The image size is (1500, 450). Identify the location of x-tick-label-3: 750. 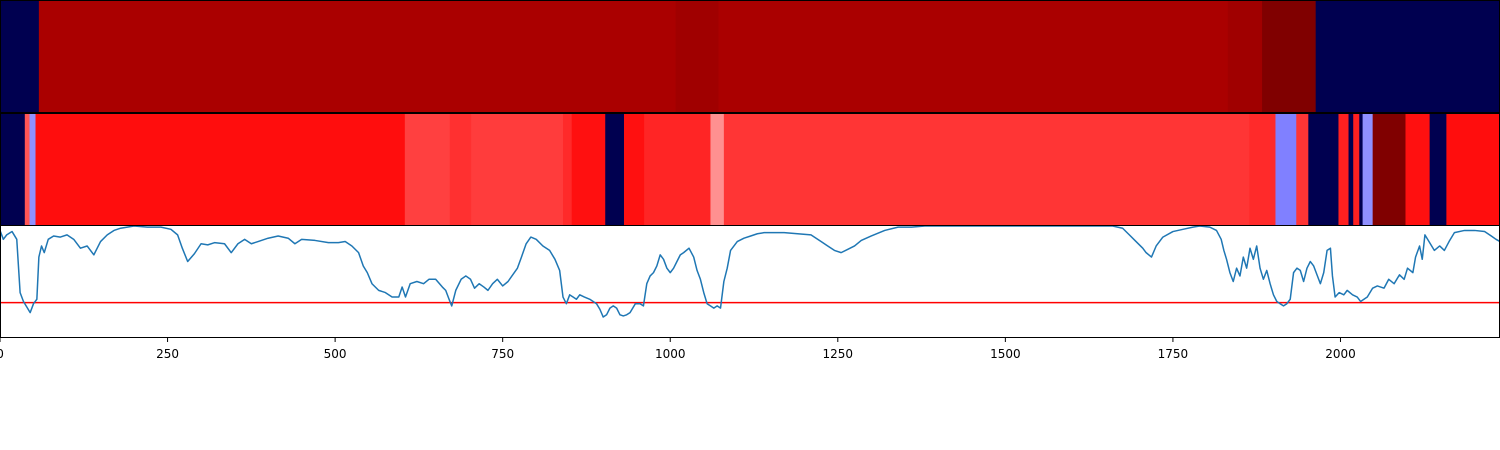
(502, 354).